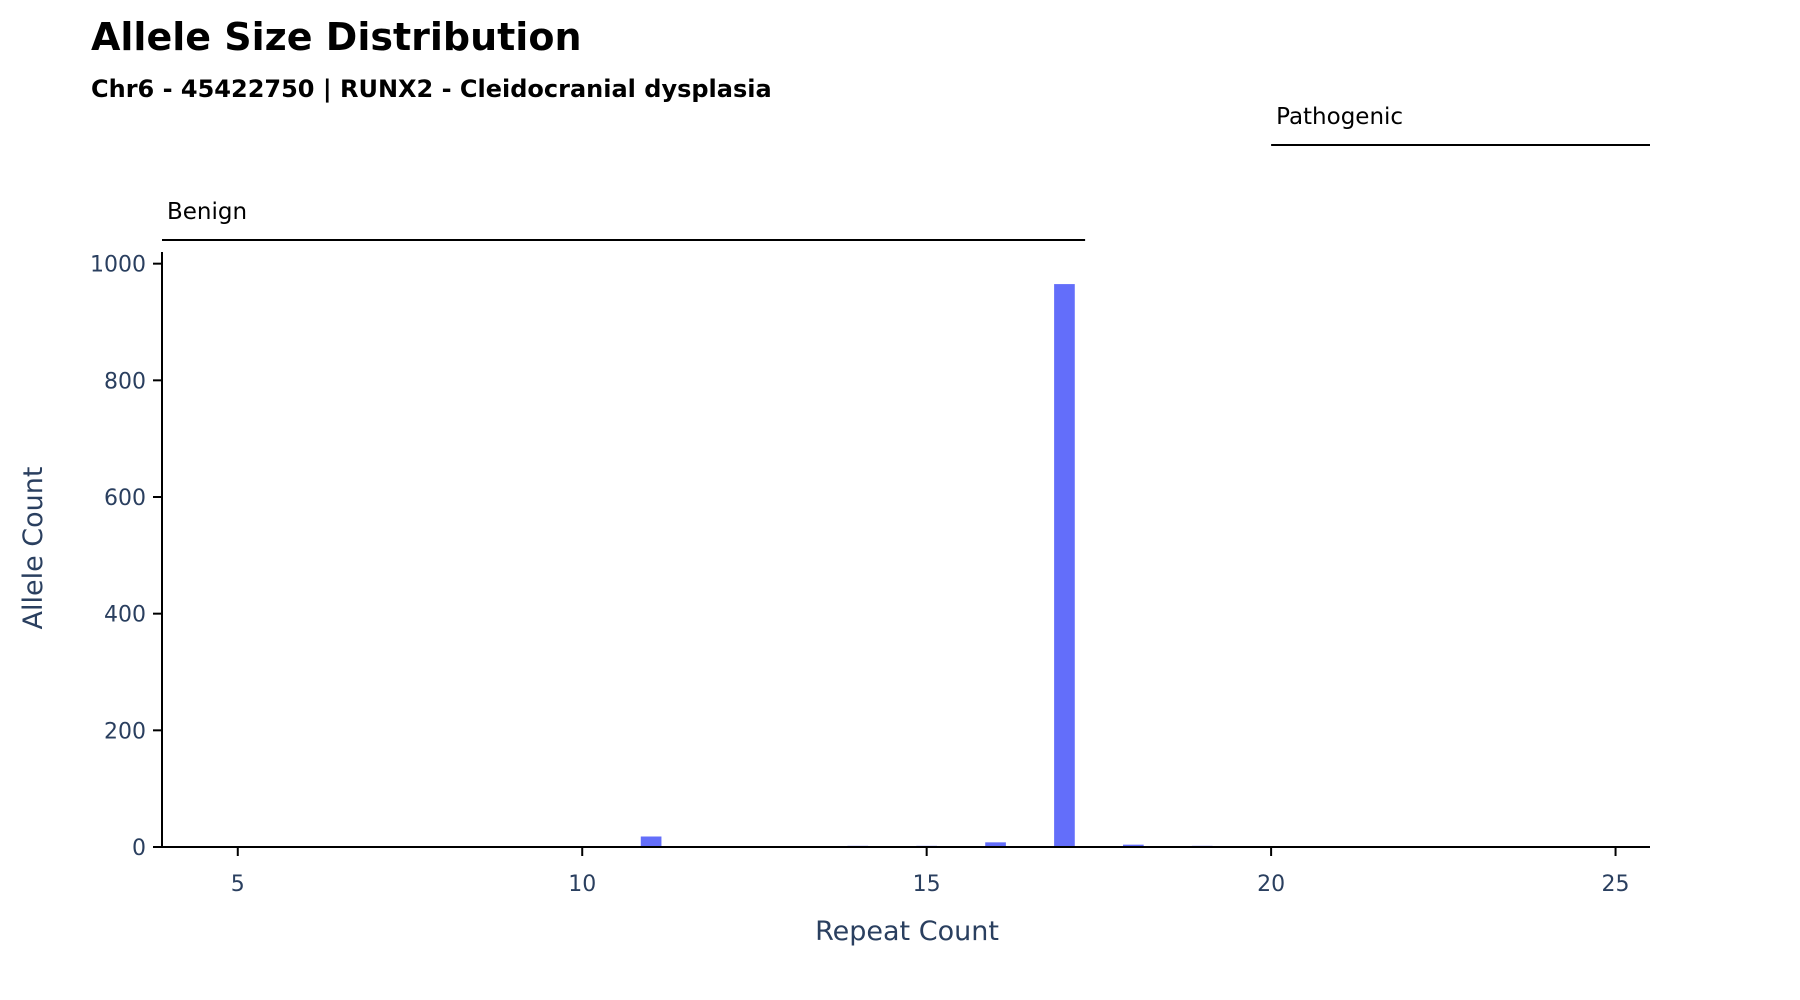 Image resolution: width=1800 pixels, height=1000 pixels. What do you see at coordinates (1271, 884) in the screenshot?
I see `x-tick-label: 20` at bounding box center [1271, 884].